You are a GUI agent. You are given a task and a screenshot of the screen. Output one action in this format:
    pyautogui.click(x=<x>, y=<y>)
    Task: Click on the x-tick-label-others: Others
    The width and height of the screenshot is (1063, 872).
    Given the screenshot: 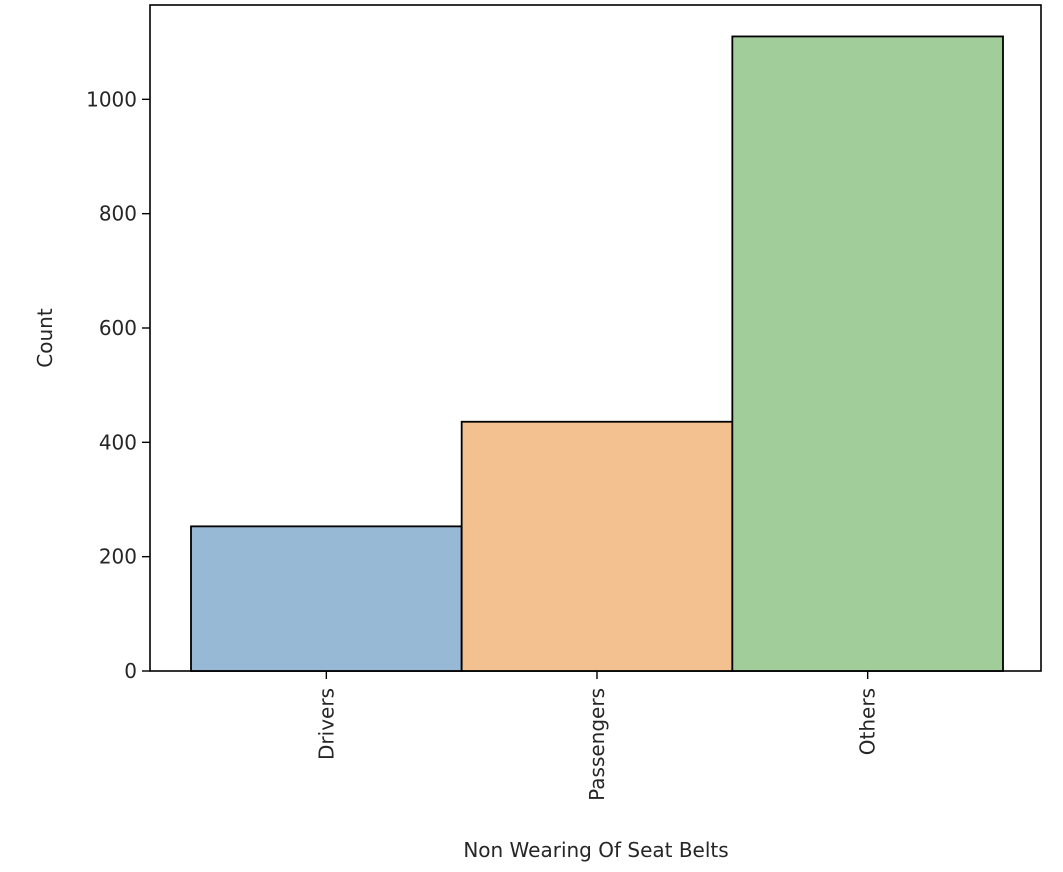 What is the action you would take?
    pyautogui.click(x=868, y=721)
    